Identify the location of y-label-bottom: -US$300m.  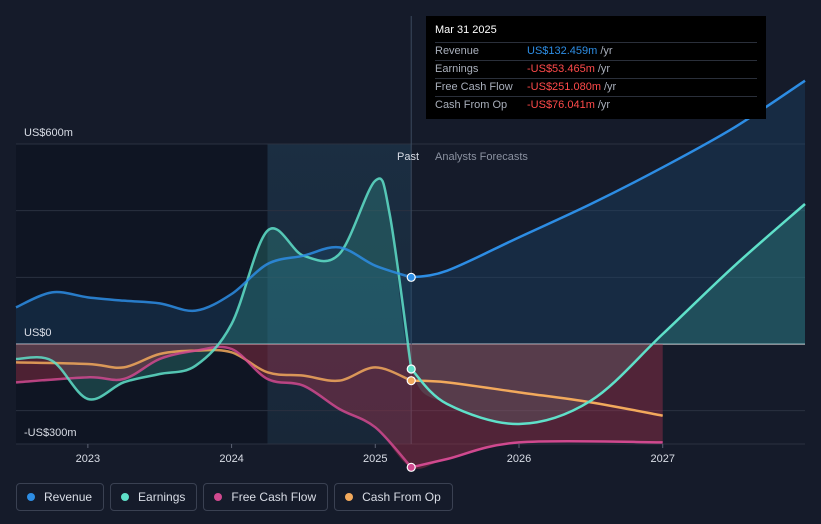
(50, 433).